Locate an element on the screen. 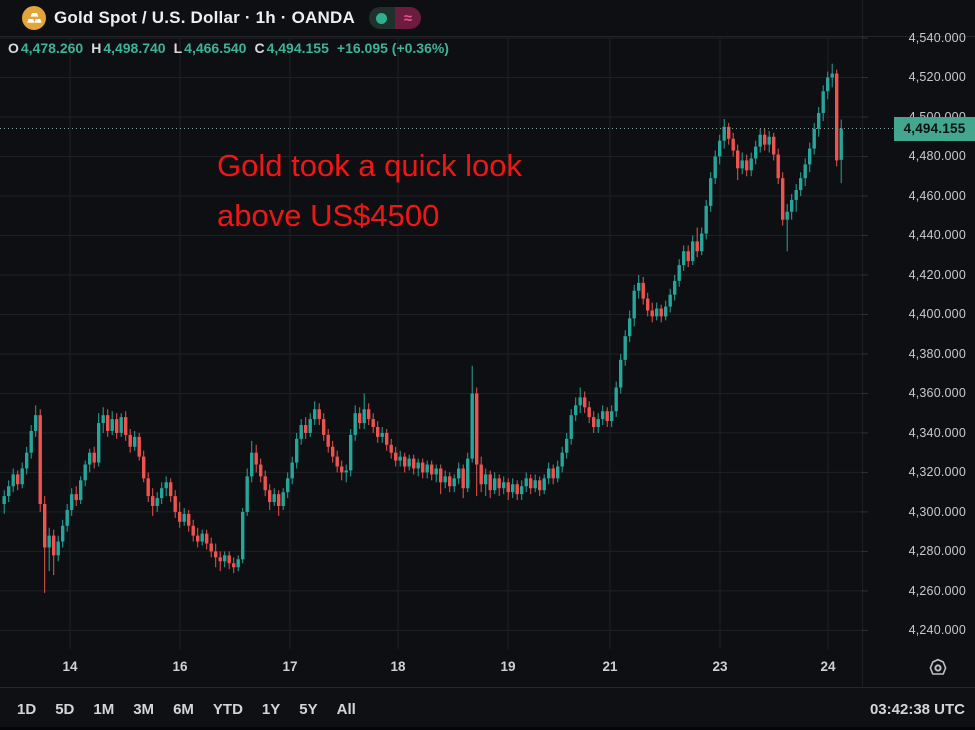  timeframe-button-5y: 5Y is located at coordinates (308, 709).